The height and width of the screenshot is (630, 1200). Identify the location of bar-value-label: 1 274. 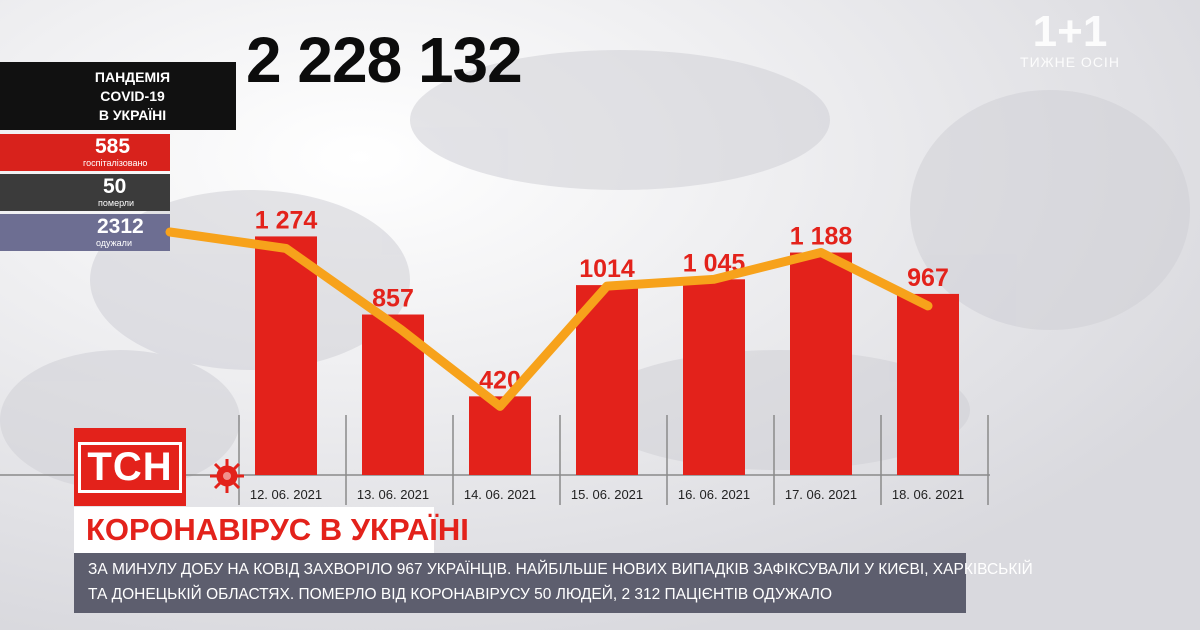
(286, 220).